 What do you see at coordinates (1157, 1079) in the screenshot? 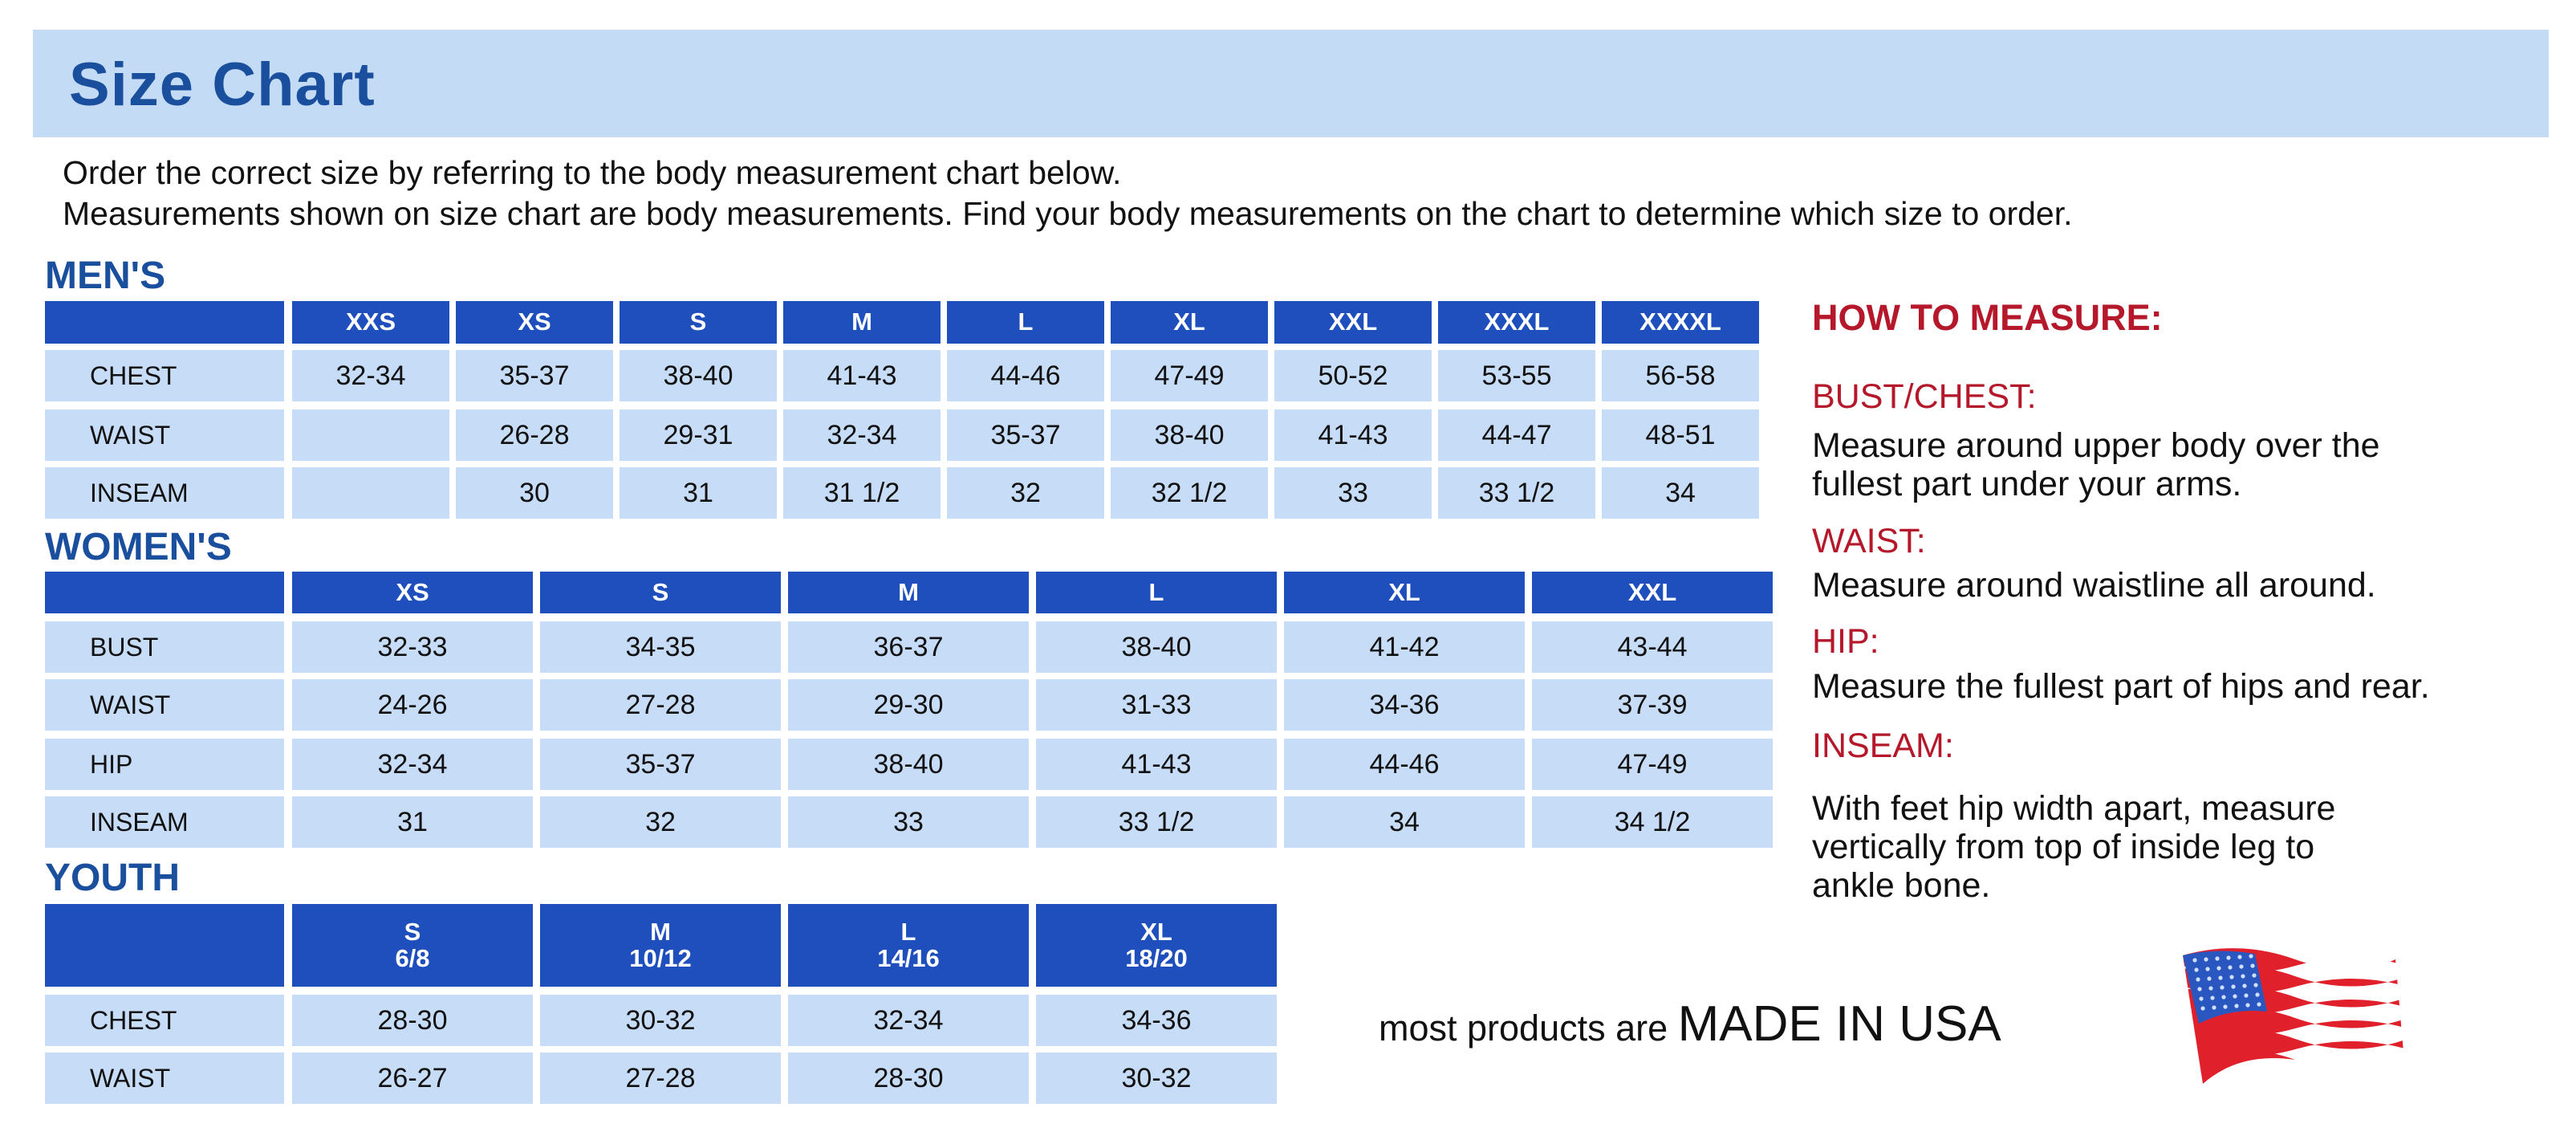
I see `measurement-cell: 30-32` at bounding box center [1157, 1079].